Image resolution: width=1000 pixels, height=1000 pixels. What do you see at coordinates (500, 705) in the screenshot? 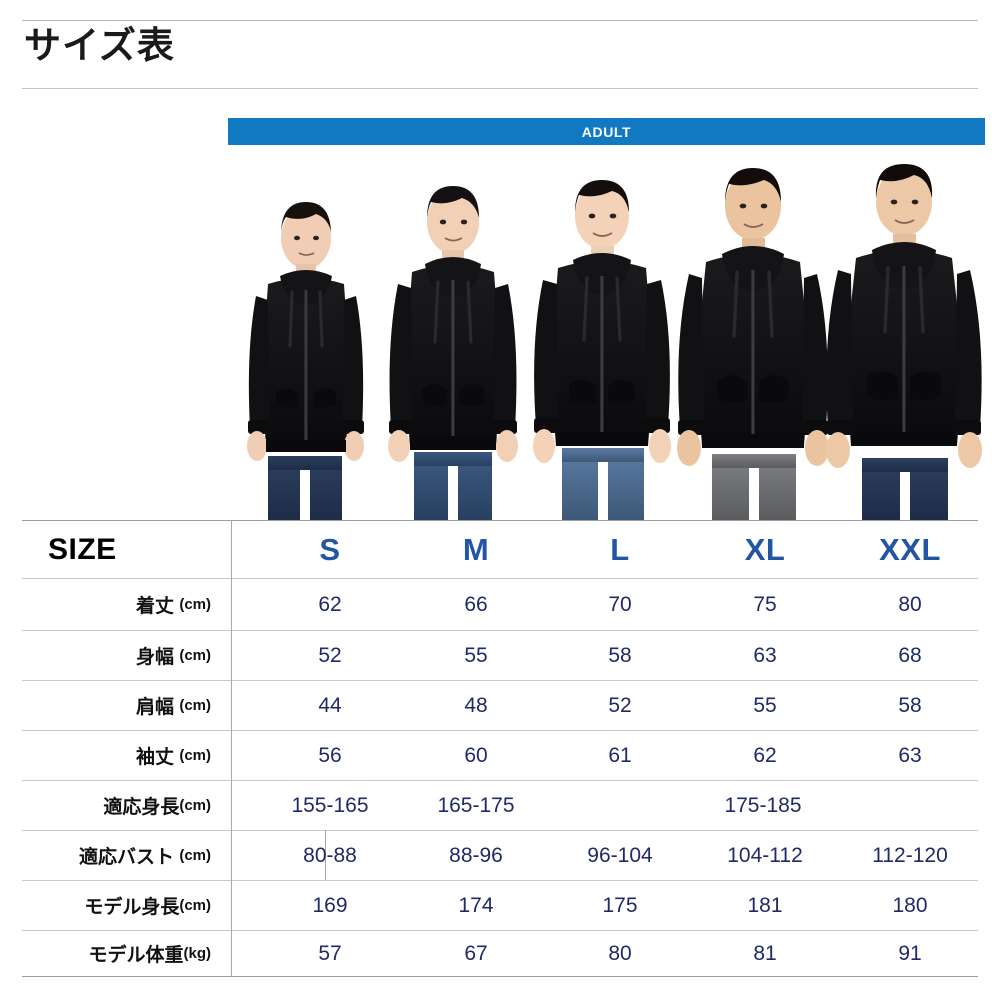
I see `table-row: 肩幅 (cm) 44 48 52 55 58` at bounding box center [500, 705].